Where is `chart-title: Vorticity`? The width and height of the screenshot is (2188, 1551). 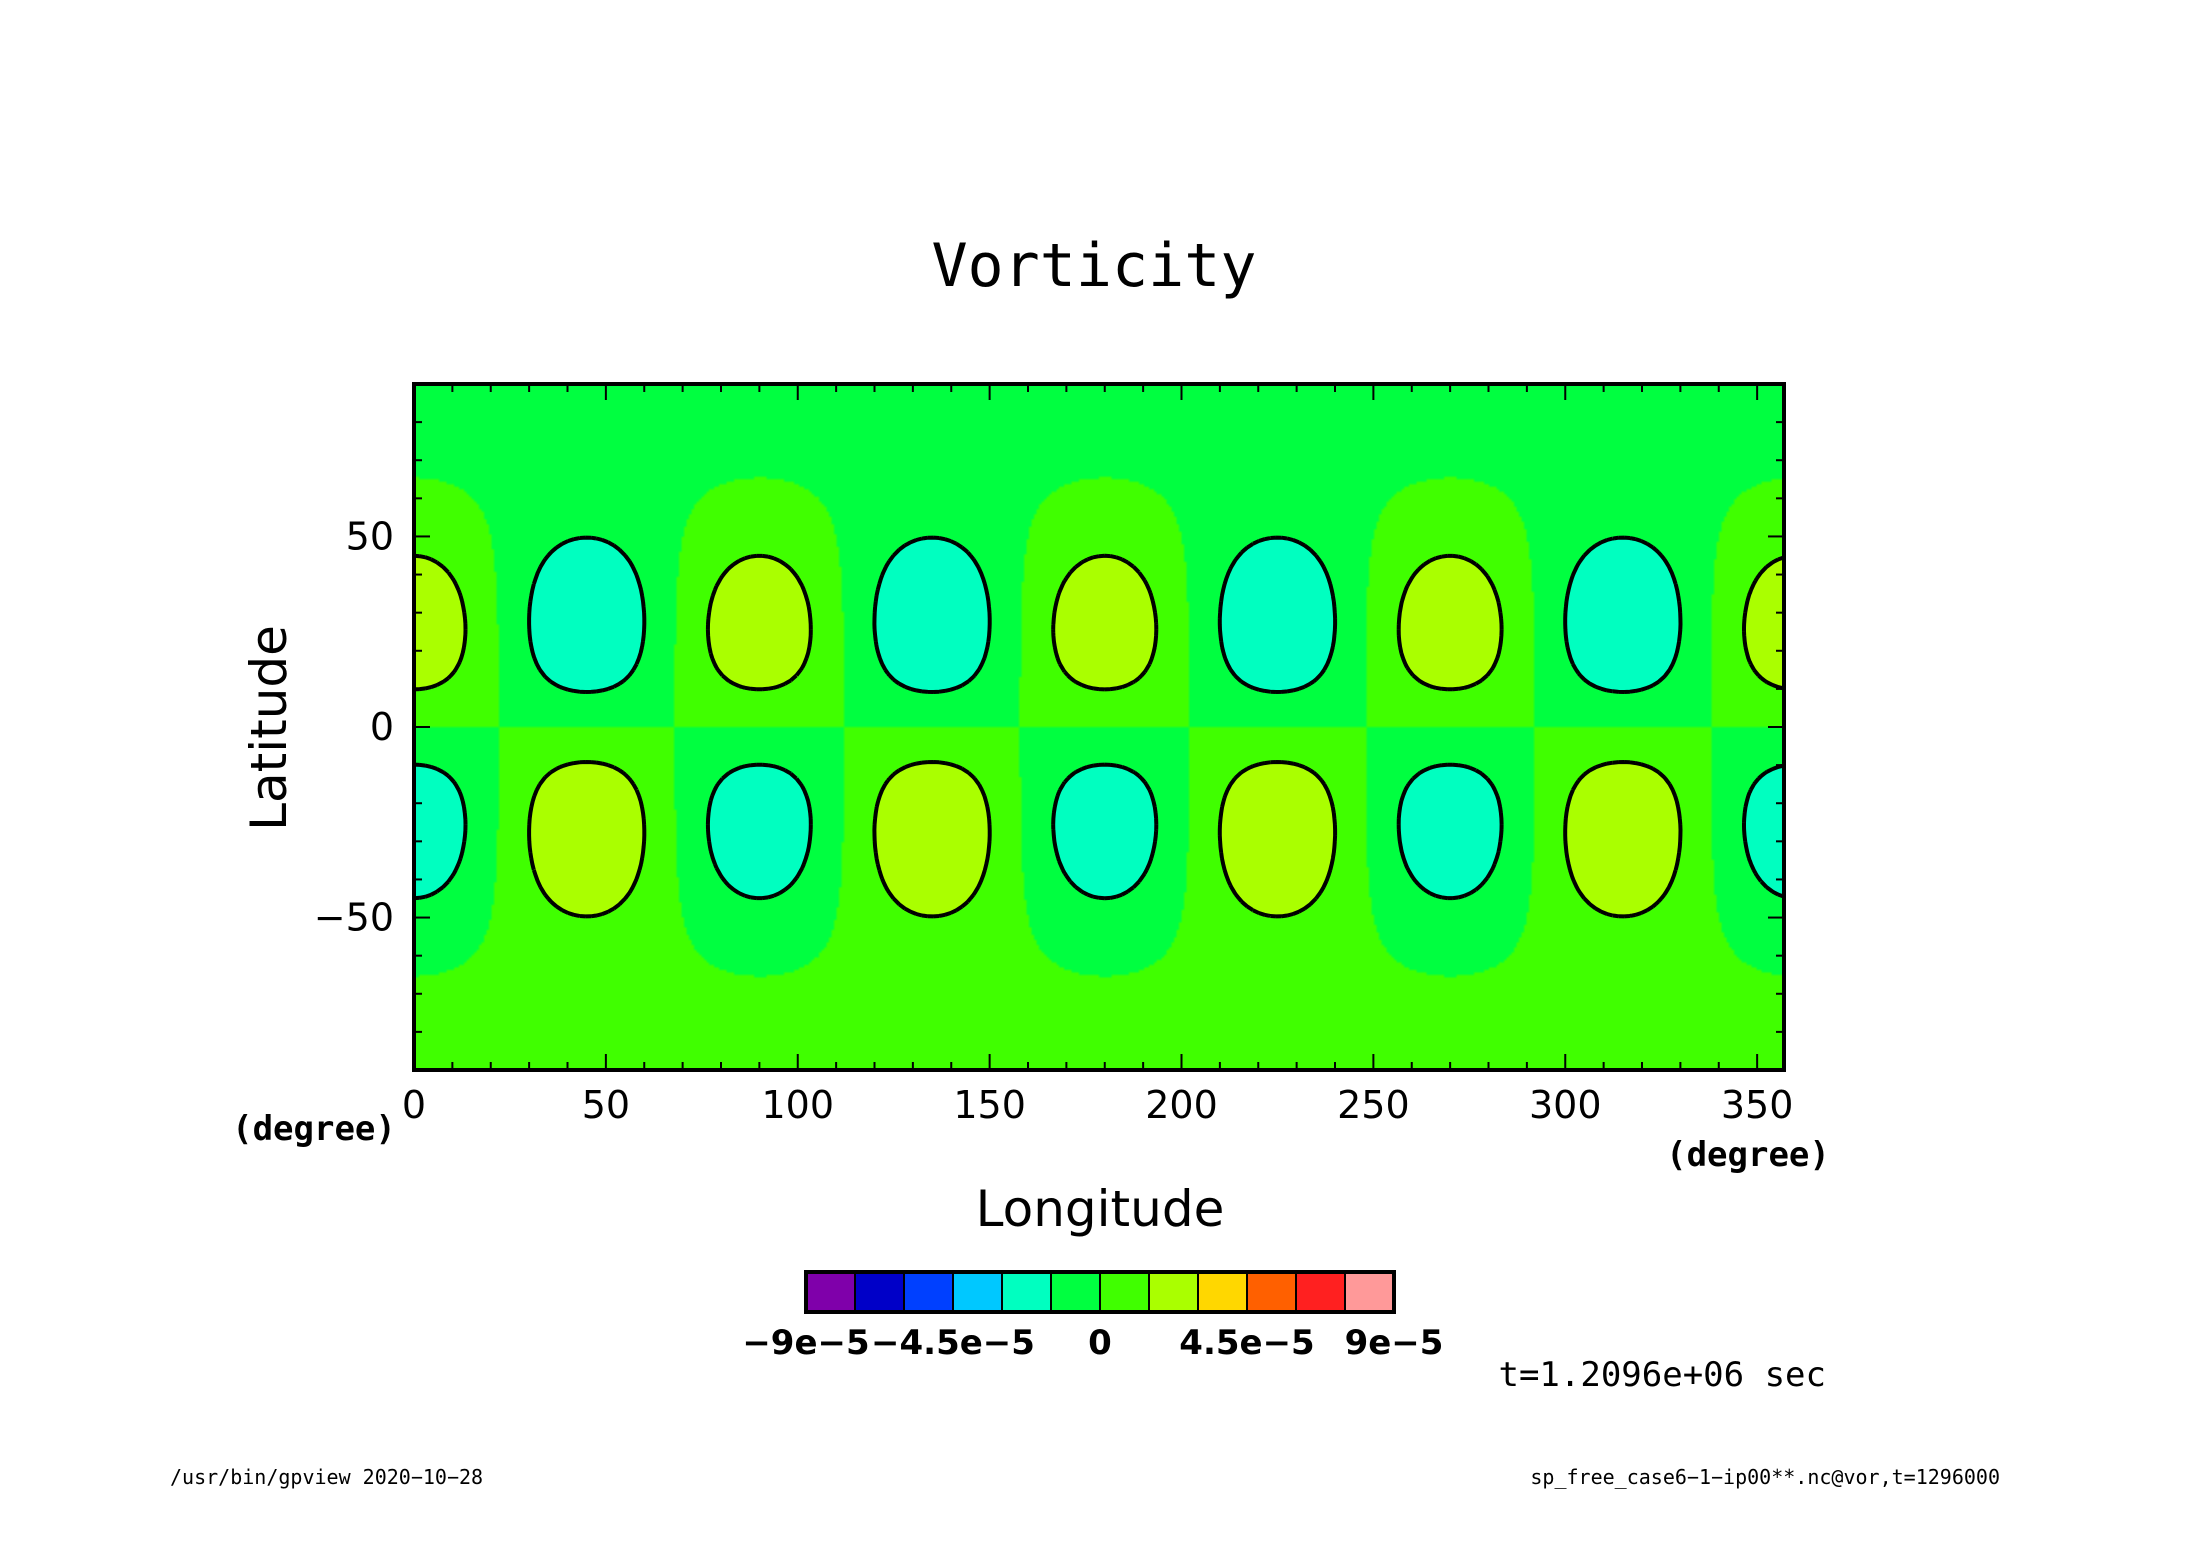 chart-title: Vorticity is located at coordinates (1093, 266).